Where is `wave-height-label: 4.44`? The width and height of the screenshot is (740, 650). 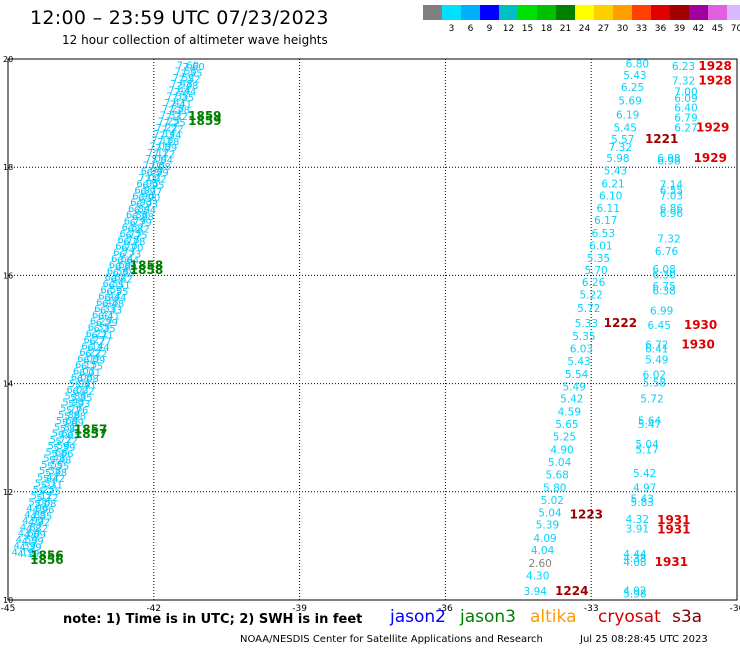
wave-height-label: 4.44 is located at coordinates (635, 555).